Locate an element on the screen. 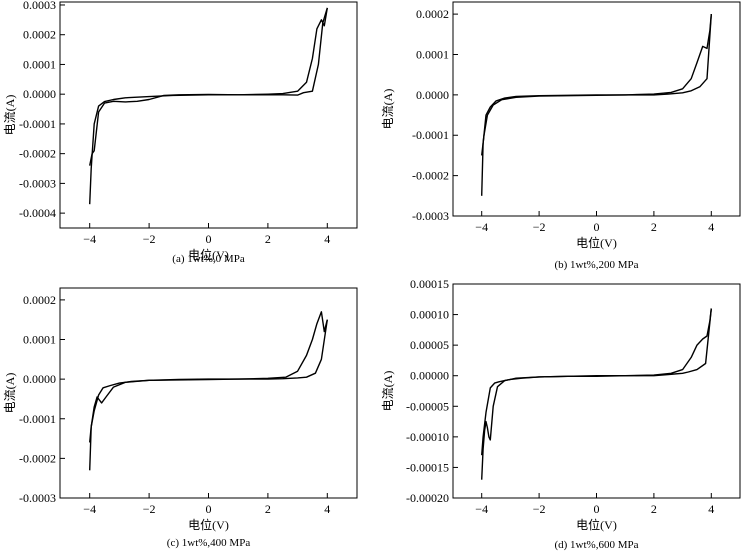 Image resolution: width=747 pixels, height=552 pixels. y-tick-label: 0.00015 is located at coordinates (429, 284).